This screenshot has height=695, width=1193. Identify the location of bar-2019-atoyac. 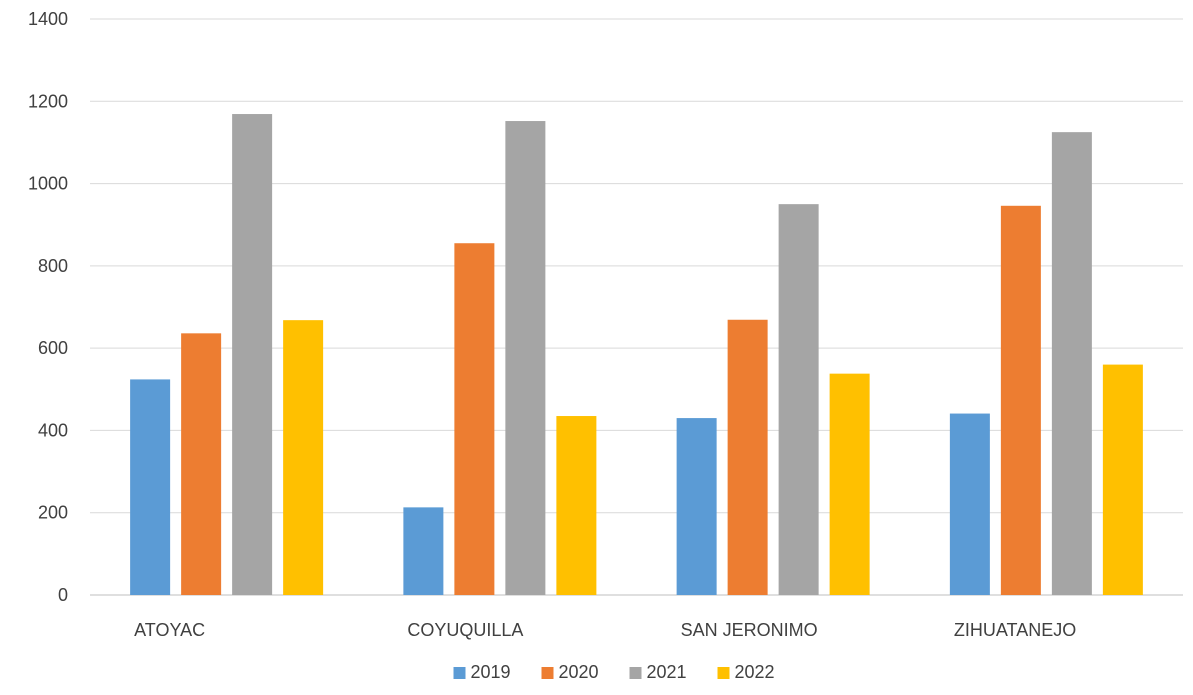
(150, 487).